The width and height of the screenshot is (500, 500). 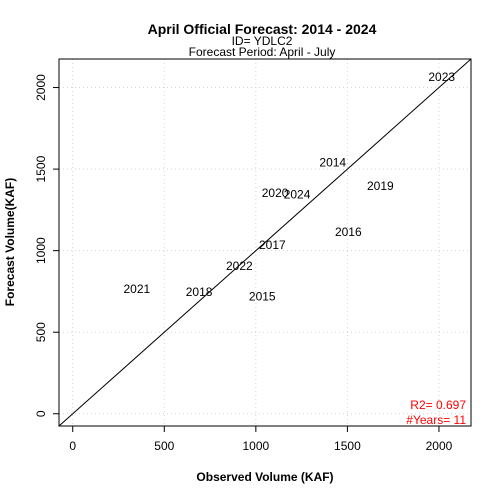 I want to click on point-label-2014: 2014, so click(x=332, y=163).